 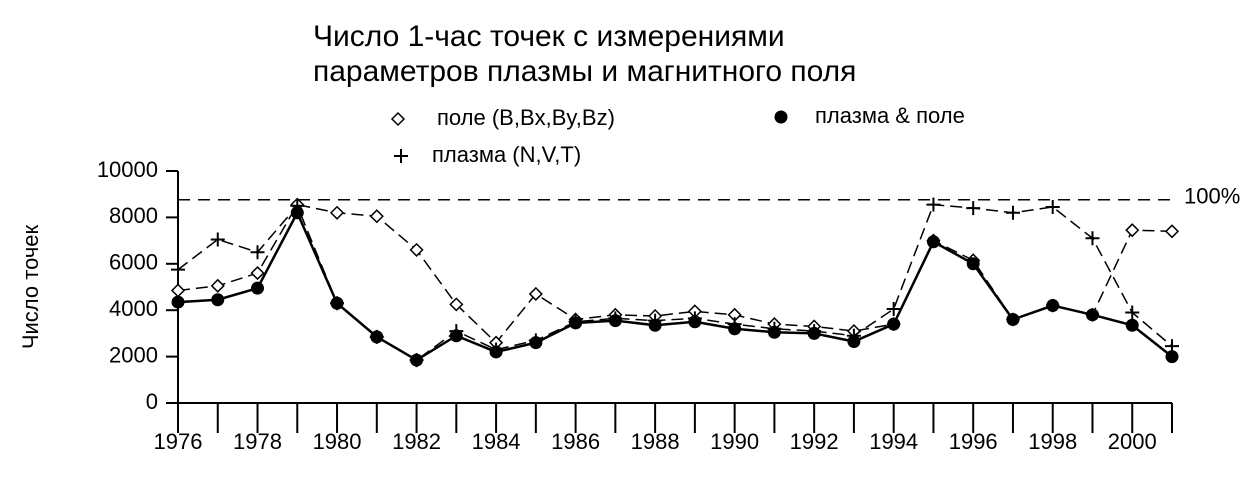 What do you see at coordinates (734, 441) in the screenshot?
I see `x-tick-label: 1990` at bounding box center [734, 441].